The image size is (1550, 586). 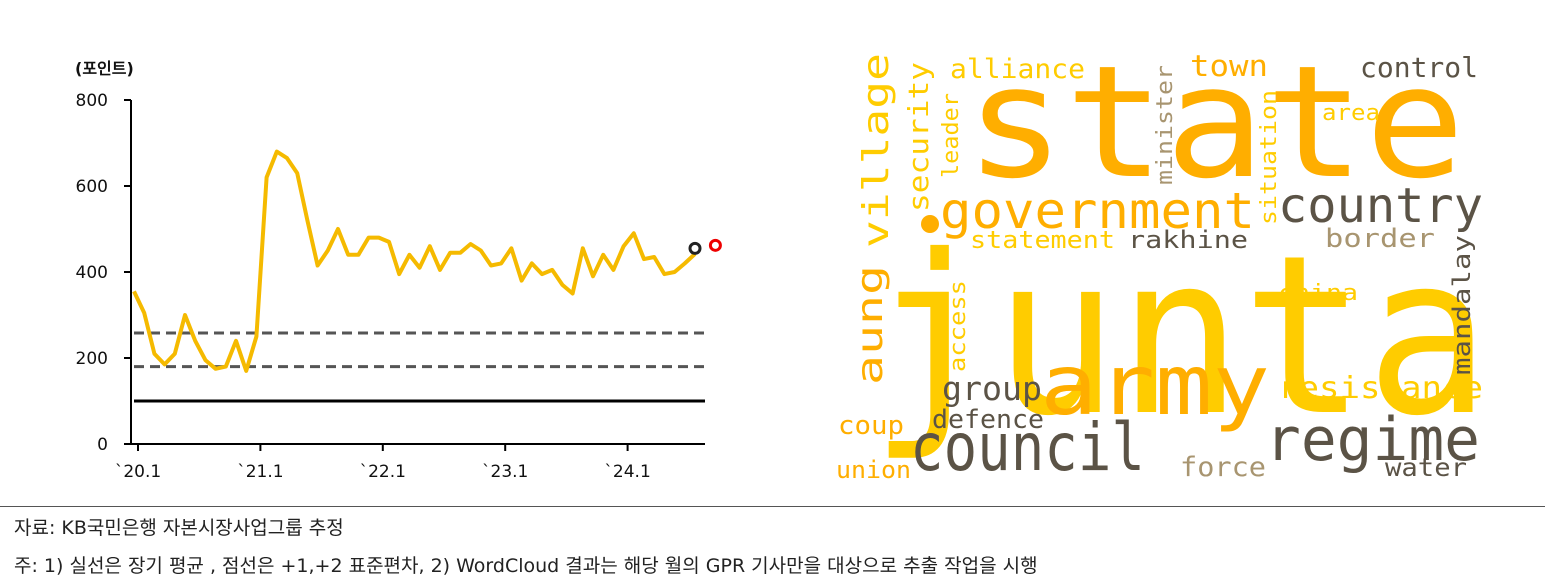 I want to click on y-tick-label: 800, so click(x=92, y=101).